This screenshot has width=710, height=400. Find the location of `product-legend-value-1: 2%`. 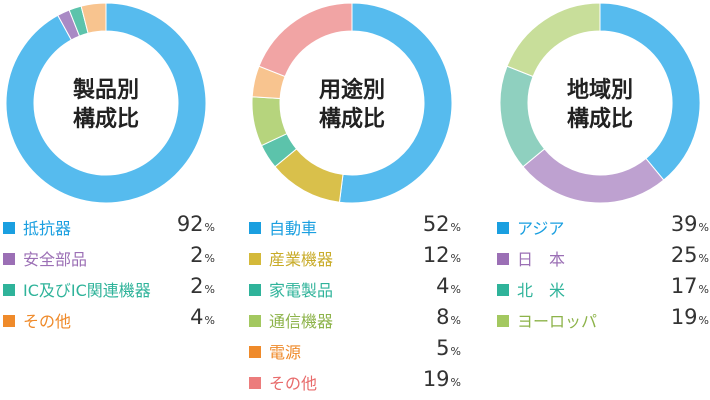

product-legend-value-1: 2% is located at coordinates (202, 255).